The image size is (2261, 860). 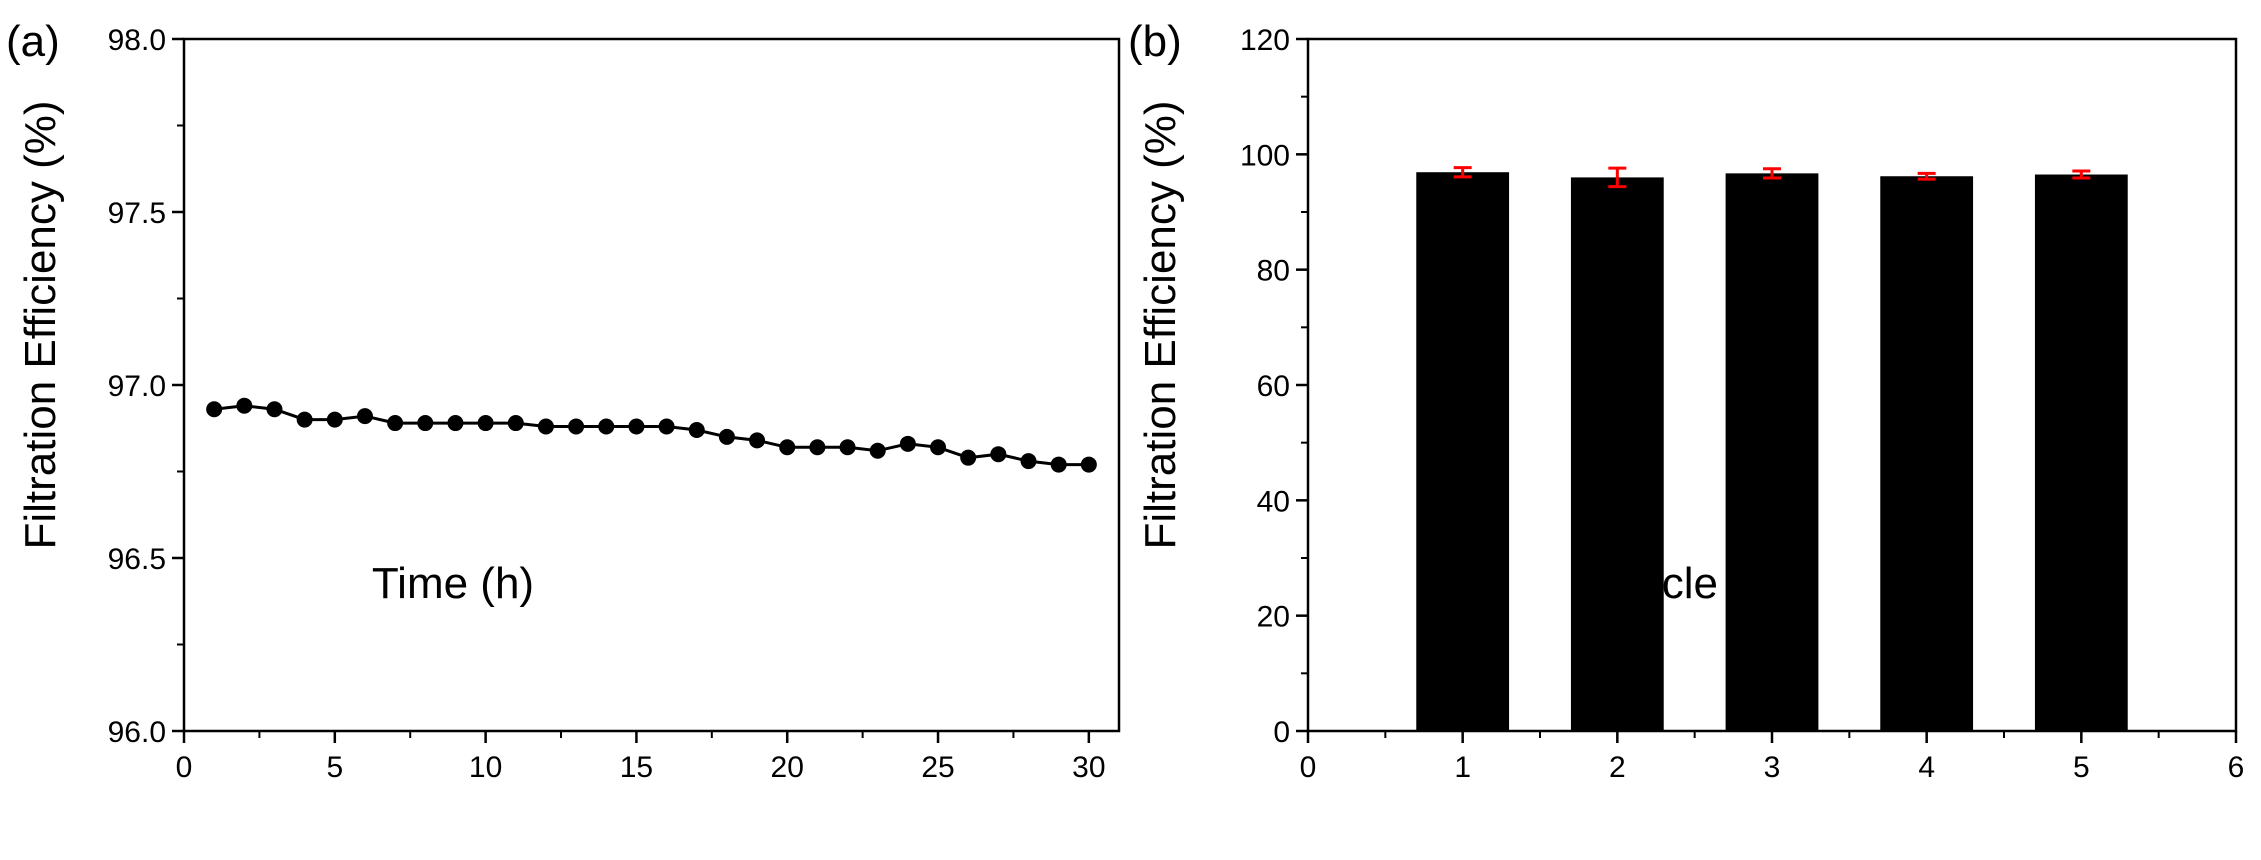 I want to click on panel-b-x-tick-label: 3, so click(x=1772, y=767).